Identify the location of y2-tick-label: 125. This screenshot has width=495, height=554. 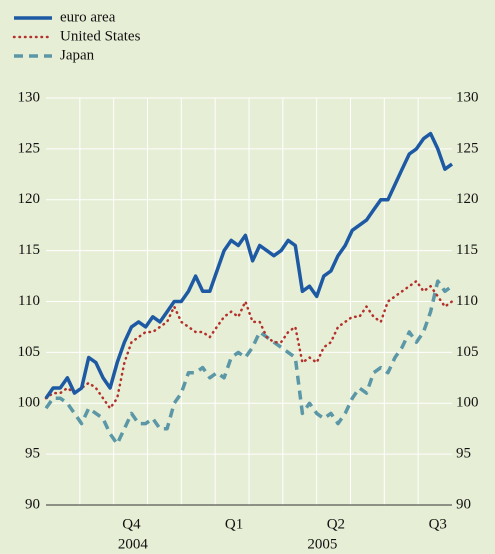
(467, 148).